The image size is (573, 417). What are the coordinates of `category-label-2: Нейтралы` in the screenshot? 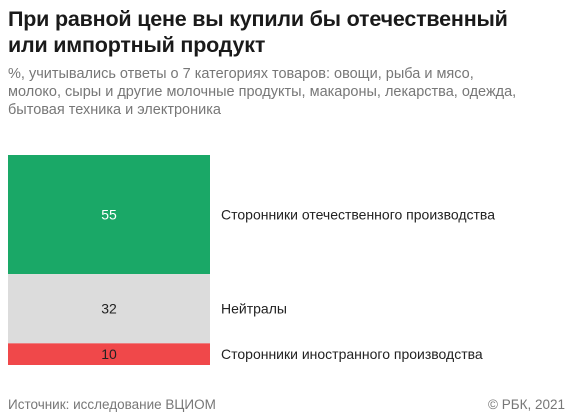 It's located at (254, 309).